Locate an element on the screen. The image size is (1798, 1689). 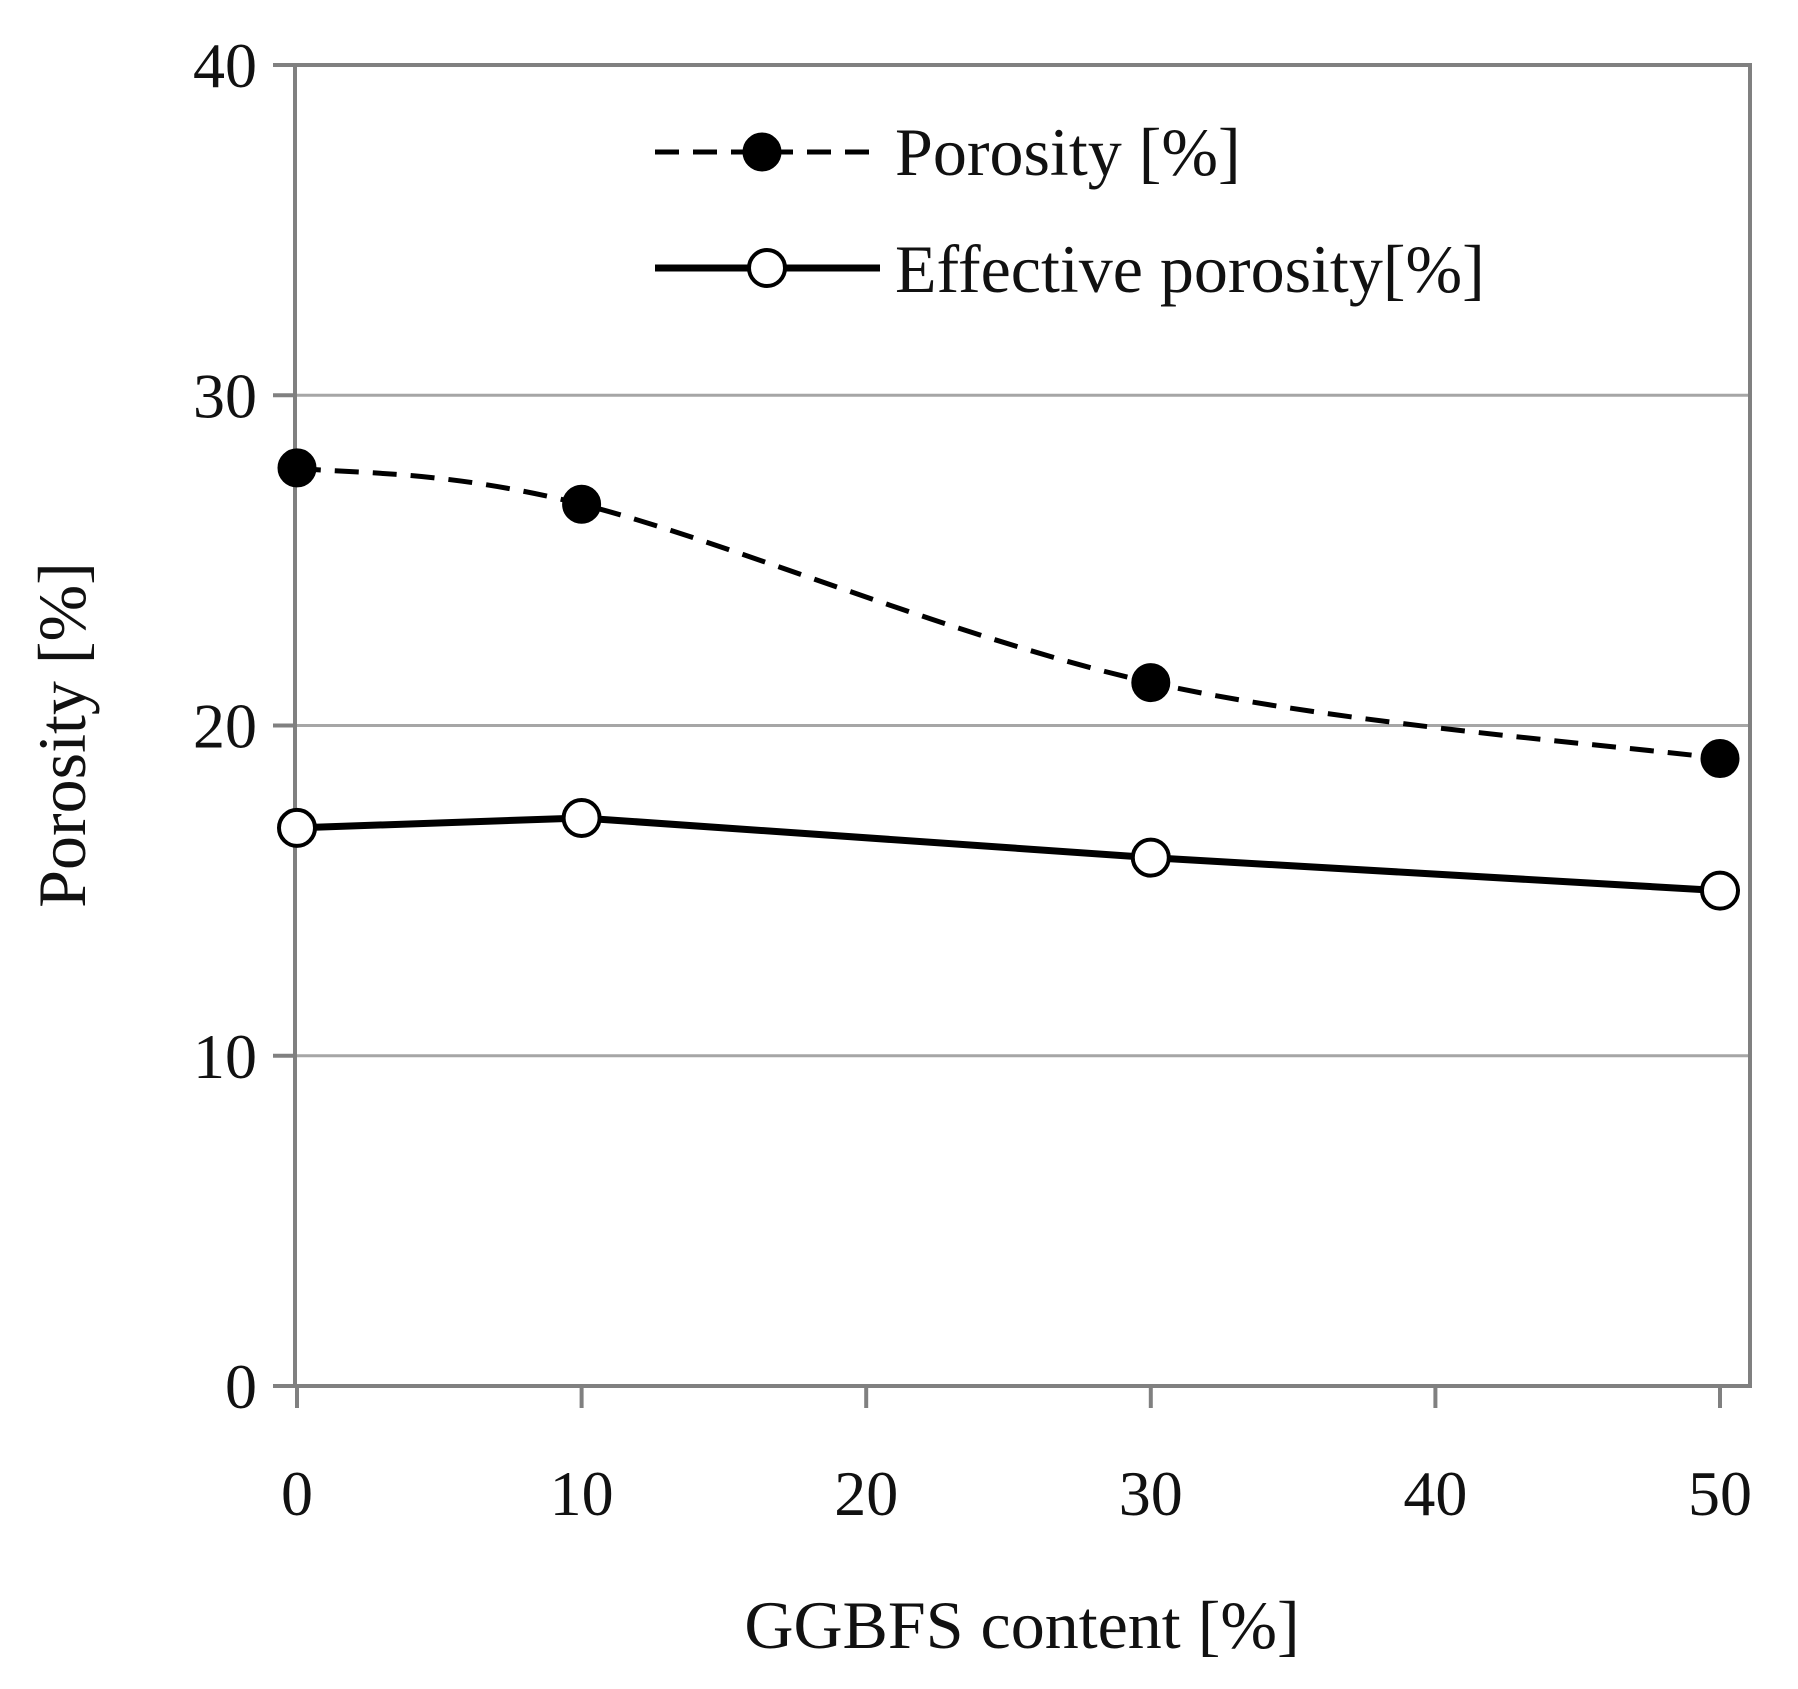
legend-effective-porosity-label: Effective porosity[%] is located at coordinates (1190, 269).